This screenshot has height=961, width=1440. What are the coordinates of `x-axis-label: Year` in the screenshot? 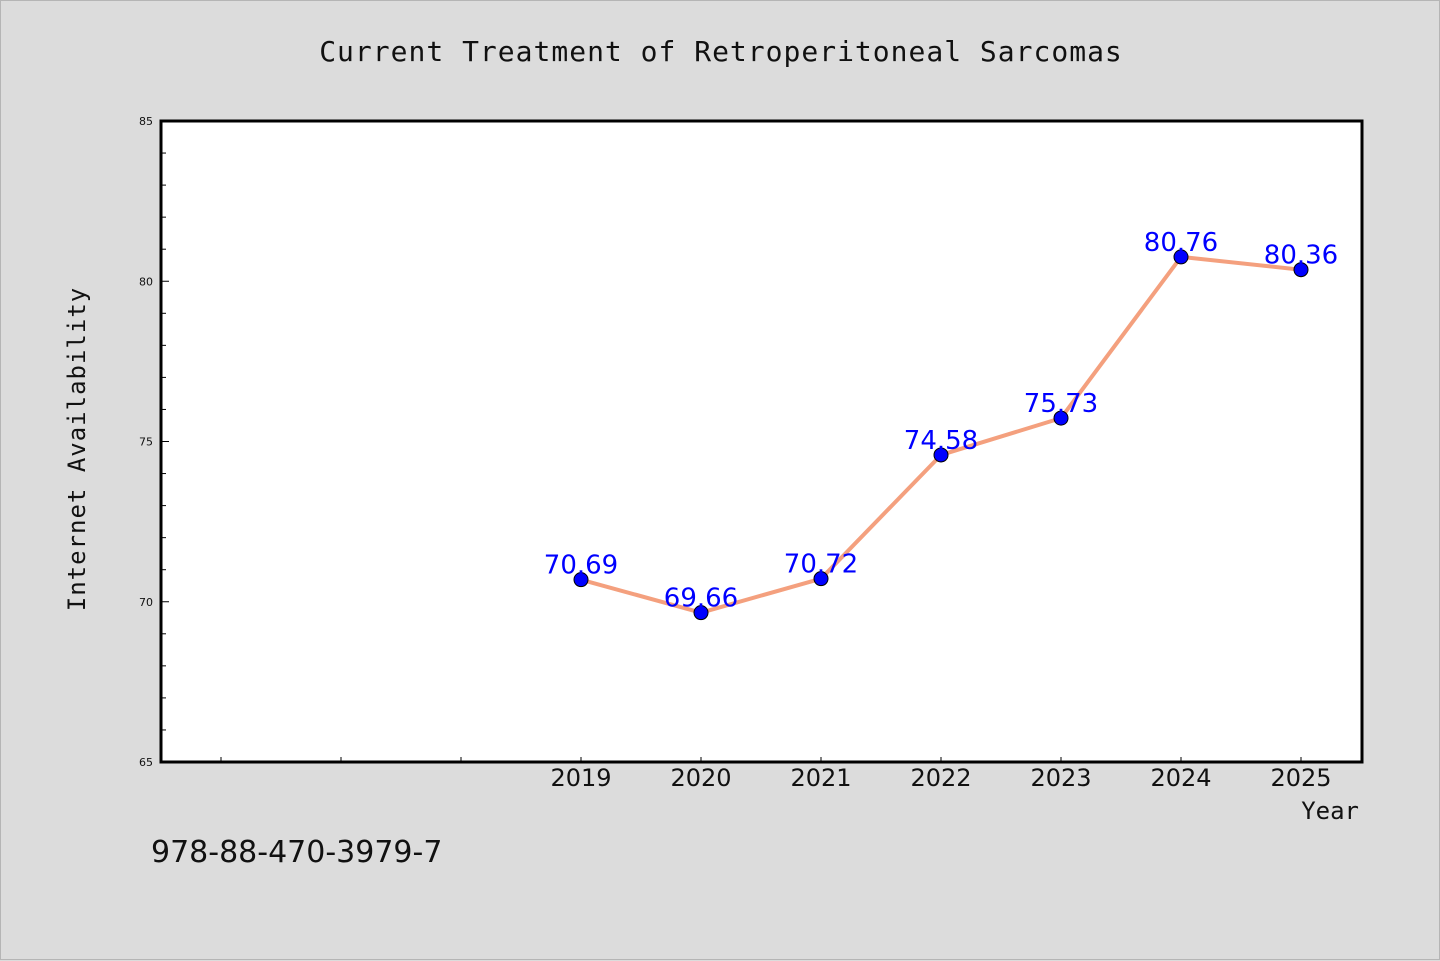 It's located at (1330, 811).